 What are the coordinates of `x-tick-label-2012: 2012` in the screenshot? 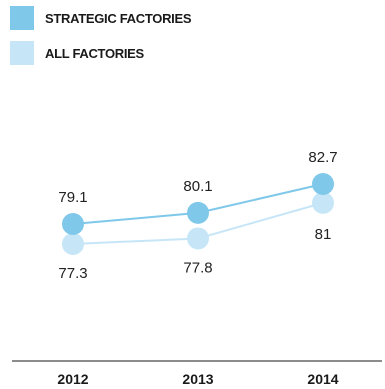 It's located at (72, 379).